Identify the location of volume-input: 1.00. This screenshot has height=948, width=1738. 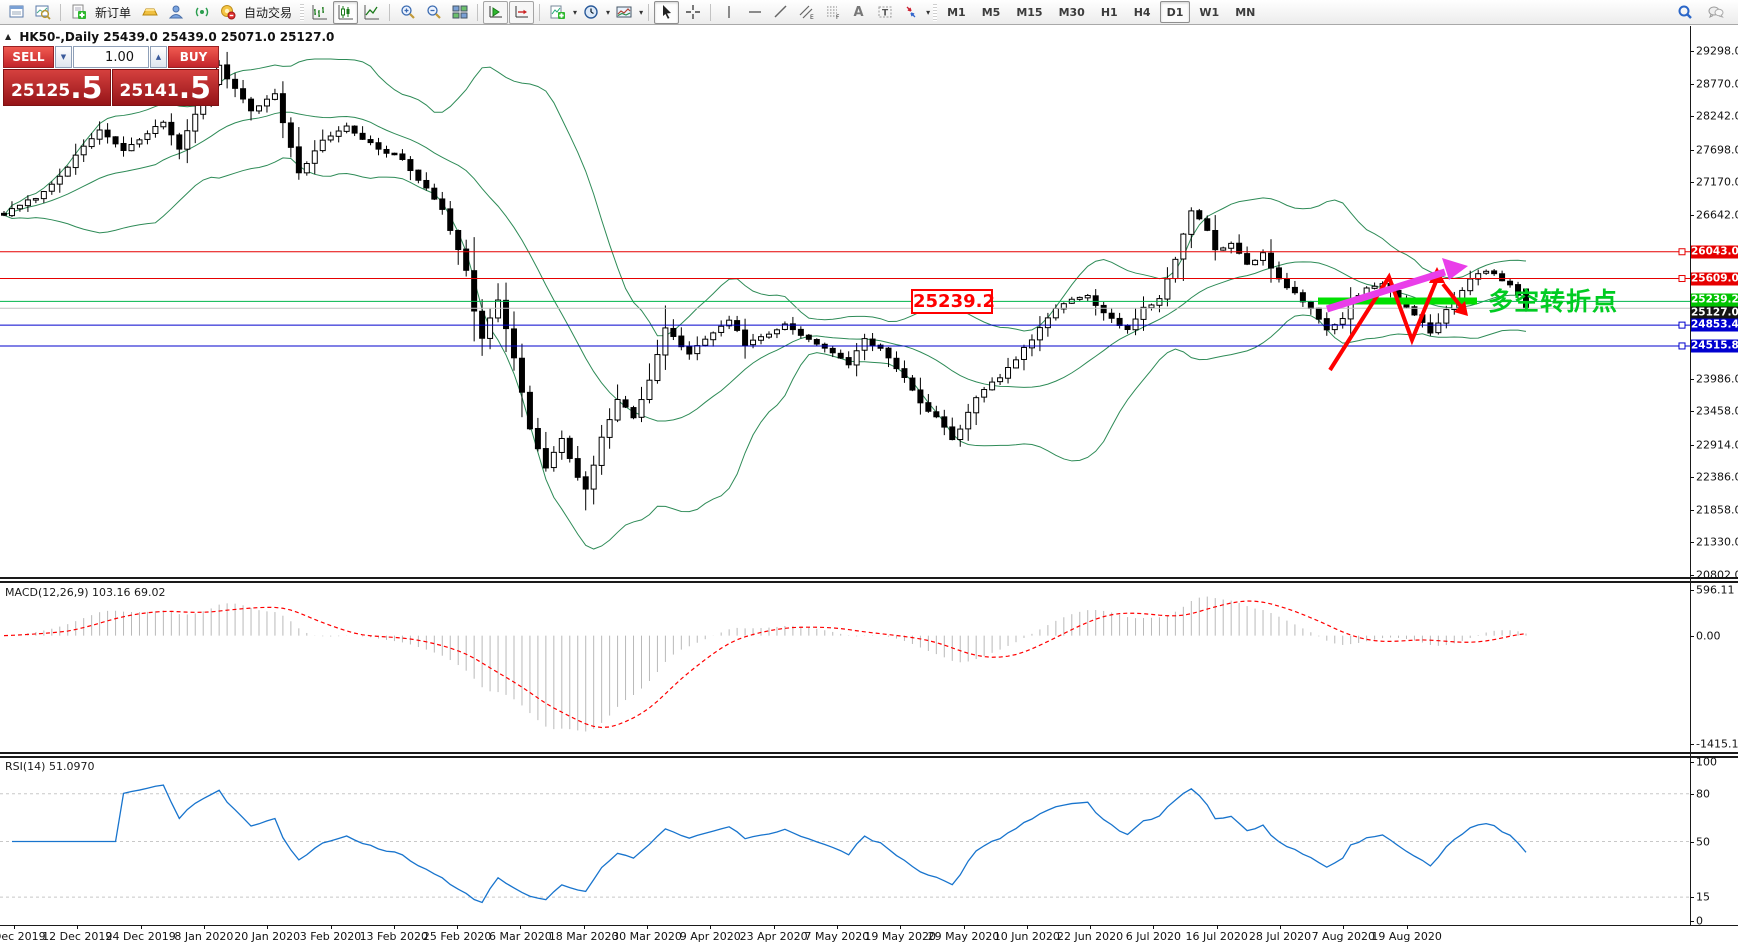
(111, 57).